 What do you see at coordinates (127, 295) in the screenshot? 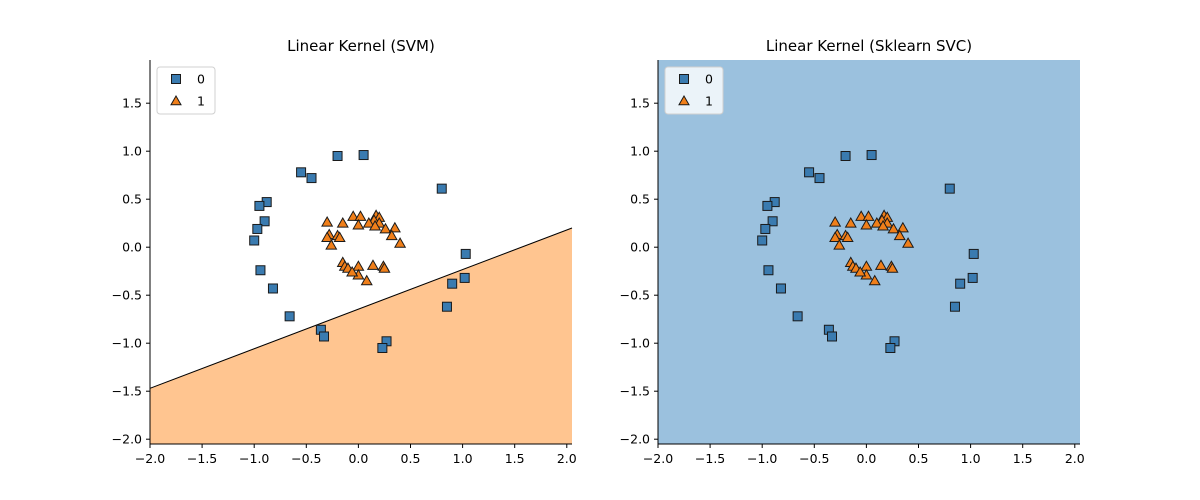
I see `y-tick-label: −0.5` at bounding box center [127, 295].